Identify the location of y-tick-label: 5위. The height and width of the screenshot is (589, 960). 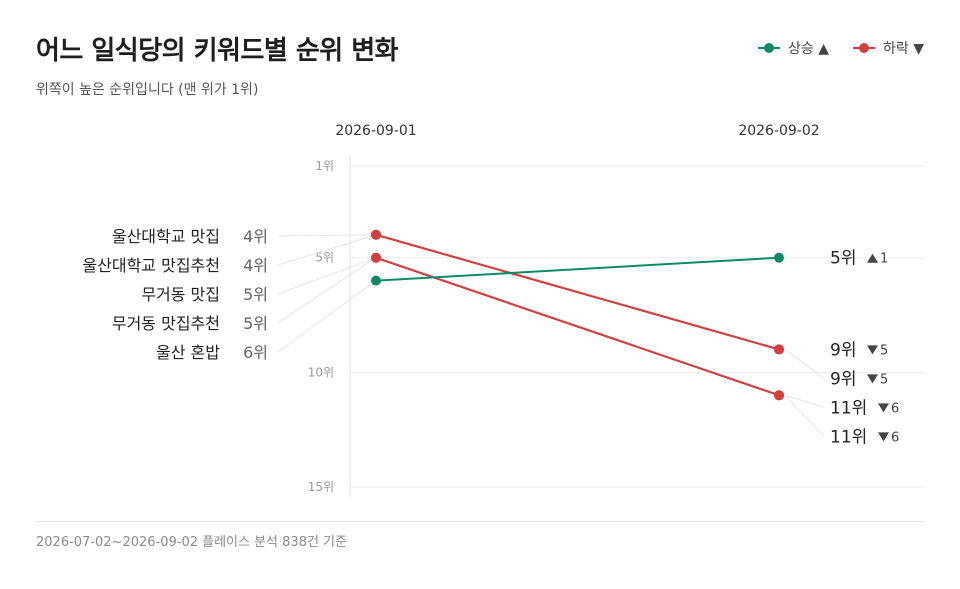
(324, 258).